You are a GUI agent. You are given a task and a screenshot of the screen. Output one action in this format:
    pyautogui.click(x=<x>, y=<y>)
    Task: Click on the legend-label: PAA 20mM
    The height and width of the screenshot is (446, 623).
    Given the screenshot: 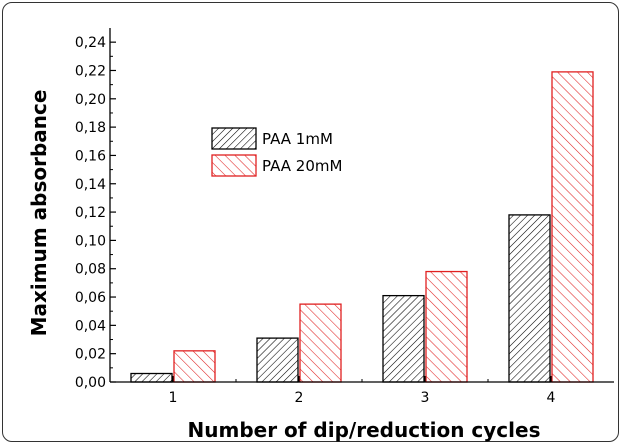 What is the action you would take?
    pyautogui.click(x=302, y=166)
    